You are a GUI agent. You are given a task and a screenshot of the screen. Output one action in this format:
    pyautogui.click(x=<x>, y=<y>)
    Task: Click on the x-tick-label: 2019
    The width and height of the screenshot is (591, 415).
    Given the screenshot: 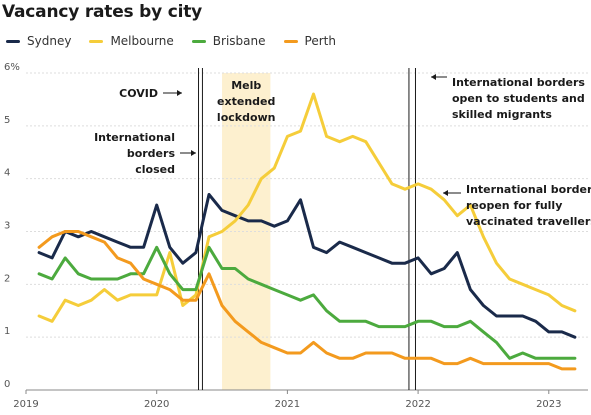 What is the action you would take?
    pyautogui.click(x=25, y=404)
    